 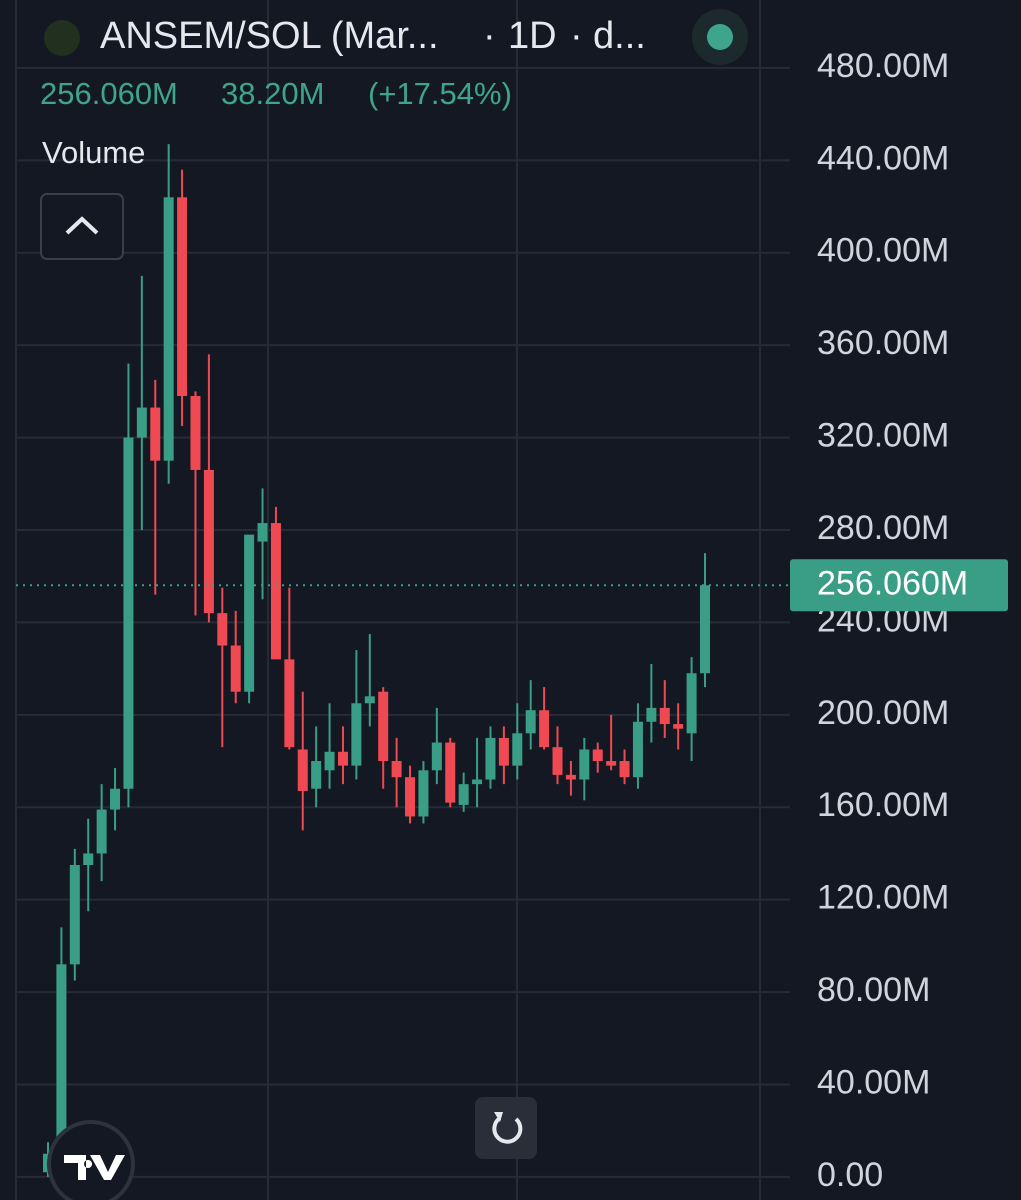 I want to click on y-tick-label: 320.00M, so click(x=883, y=436).